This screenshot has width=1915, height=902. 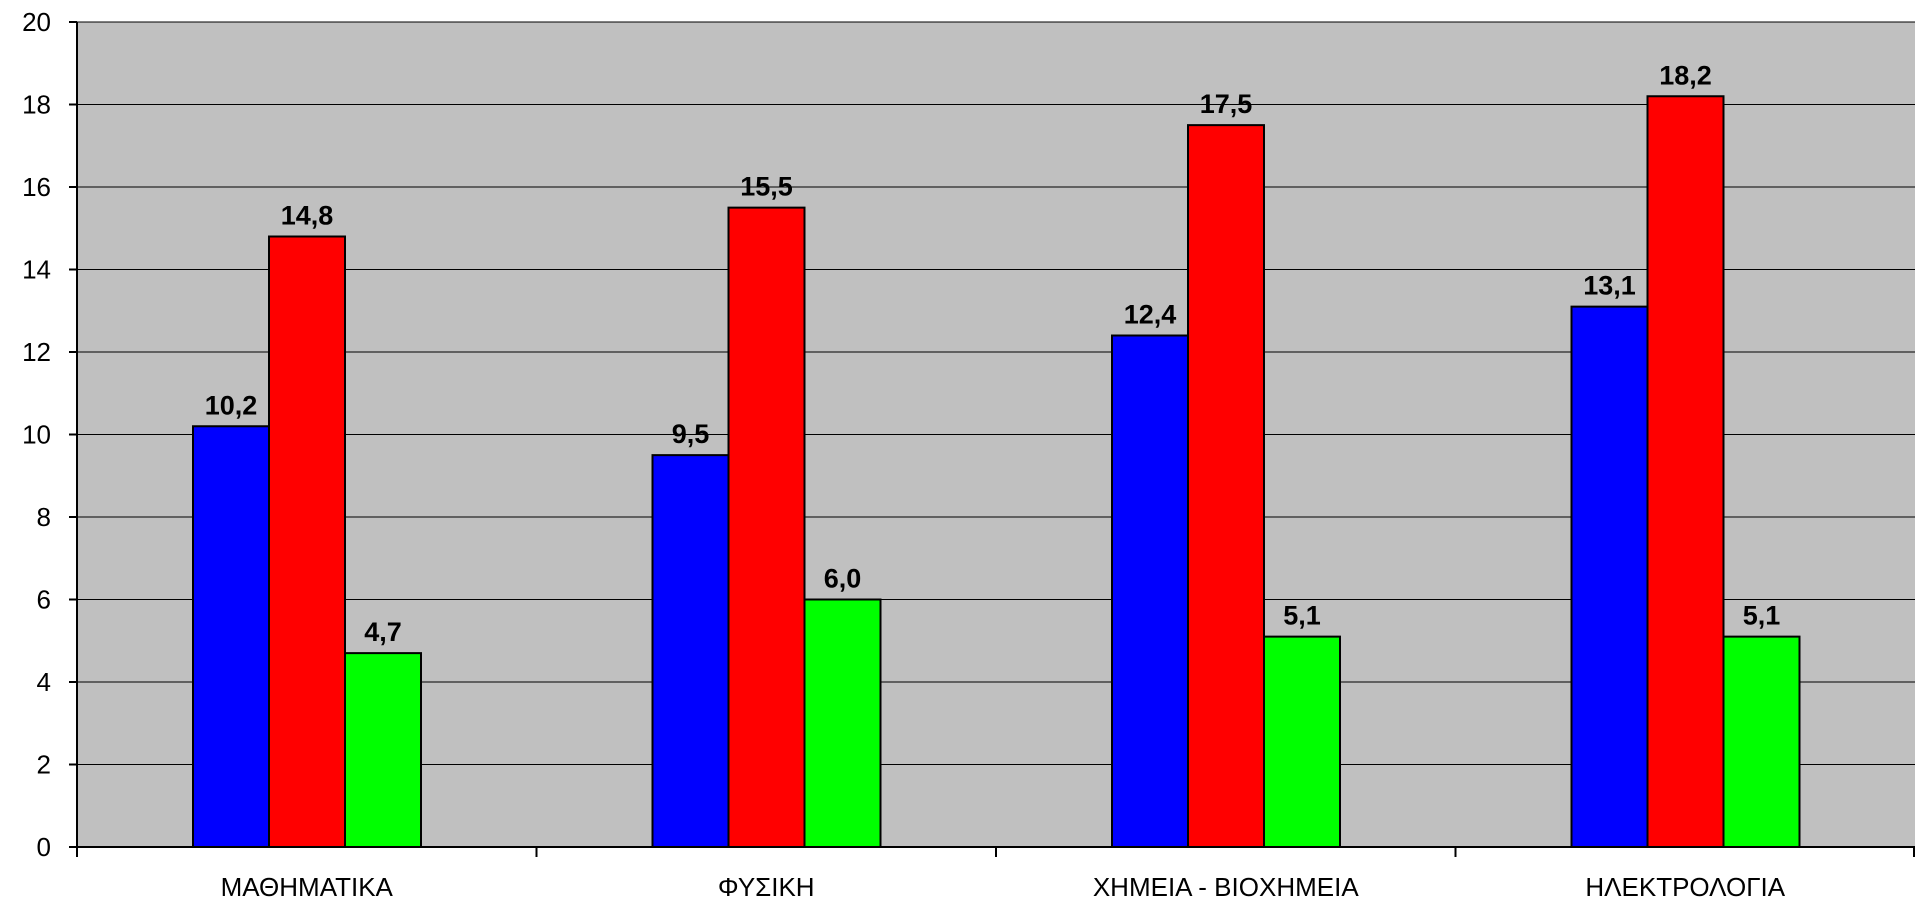 What do you see at coordinates (307, 887) in the screenshot?
I see `x-category-label: ΜΑΘΗΜΑΤΙΚΑ` at bounding box center [307, 887].